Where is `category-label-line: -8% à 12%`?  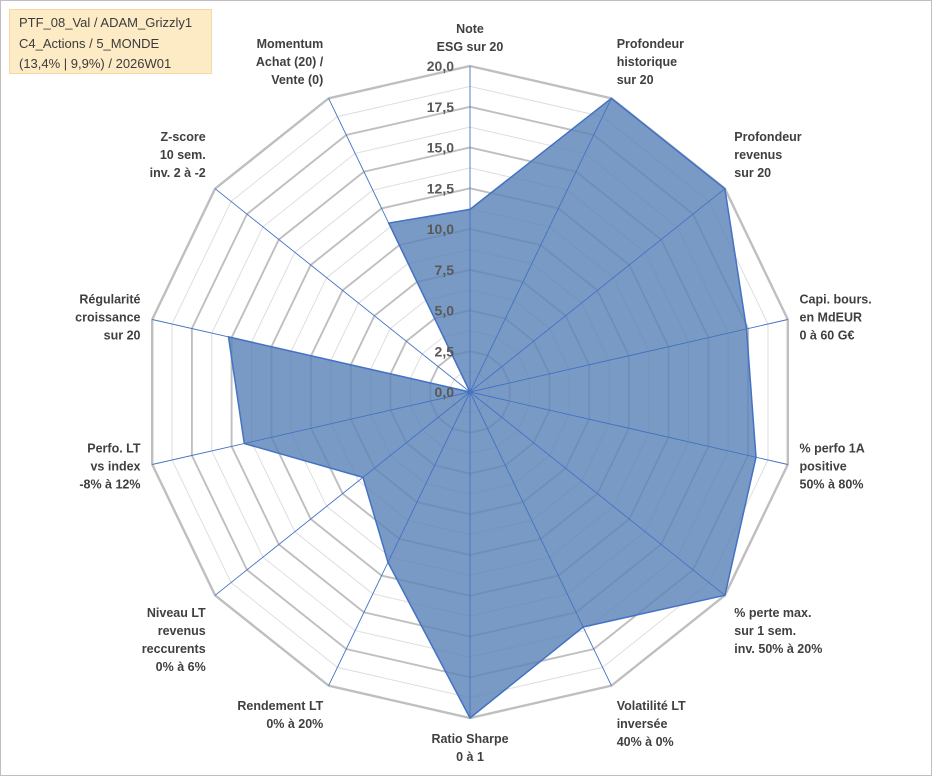 category-label-line: -8% à 12% is located at coordinates (109, 484).